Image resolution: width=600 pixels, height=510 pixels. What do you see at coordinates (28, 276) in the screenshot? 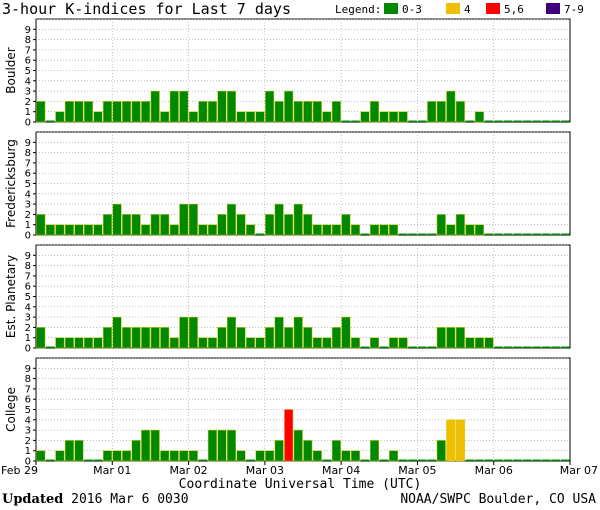
I see `y-tick-label: 7` at bounding box center [28, 276].